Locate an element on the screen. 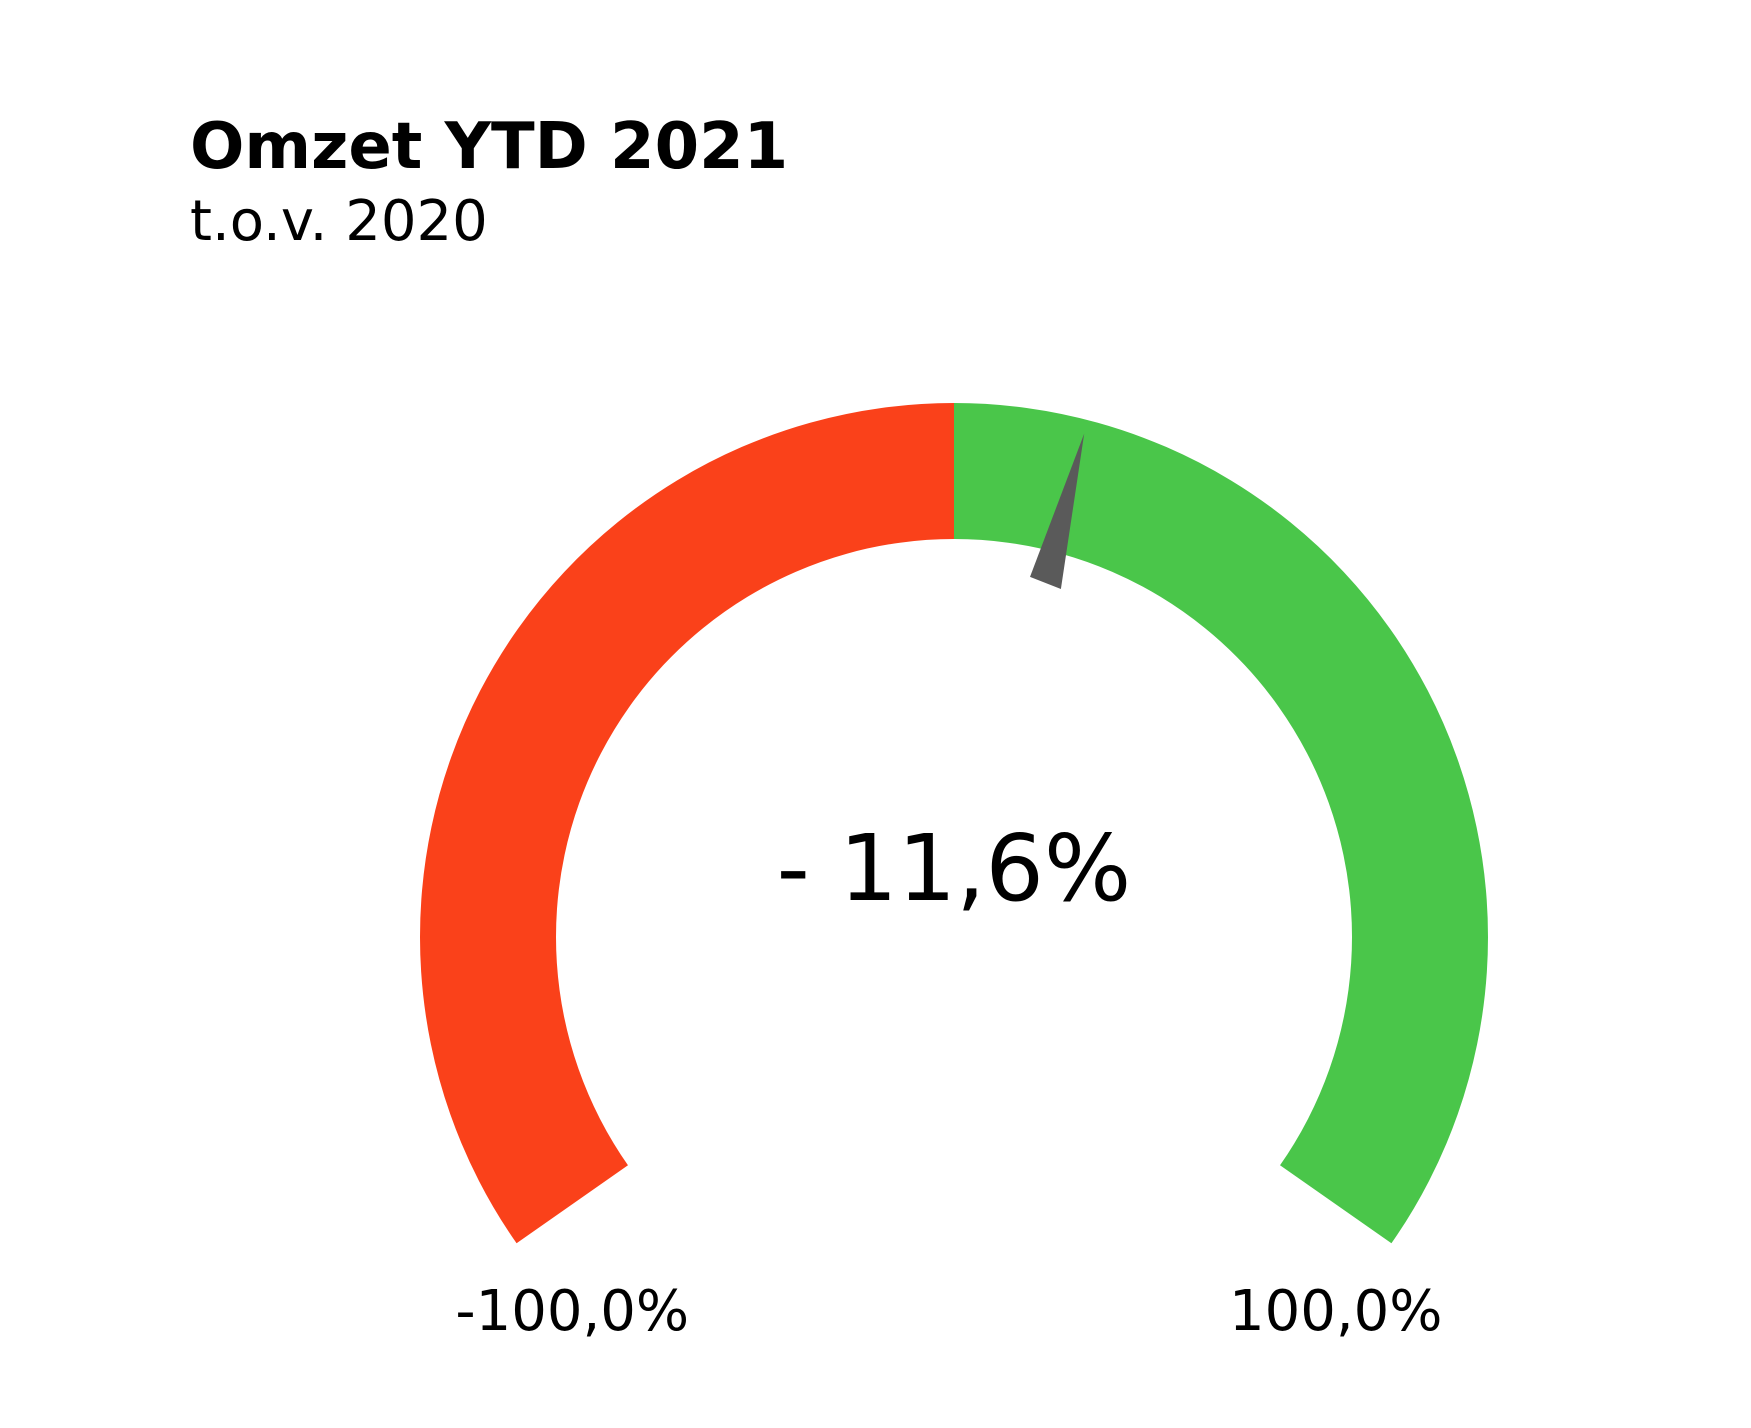 The width and height of the screenshot is (1751, 1428). end-label: -100,0% is located at coordinates (572, 1311).